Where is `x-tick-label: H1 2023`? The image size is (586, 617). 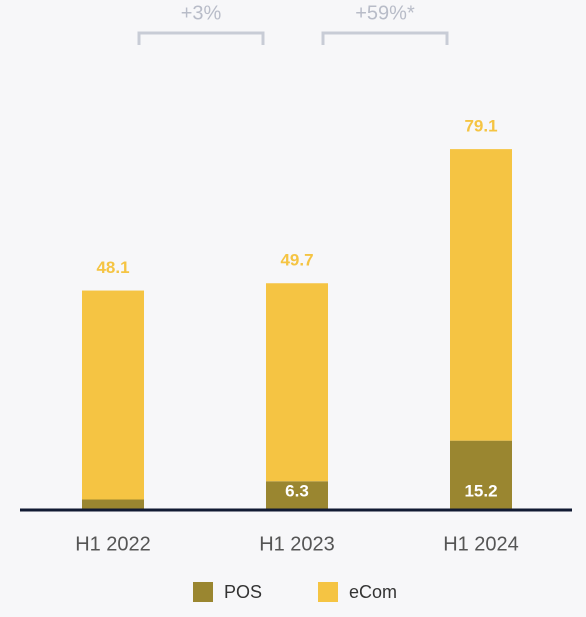
x-tick-label: H1 2023 is located at coordinates (297, 544).